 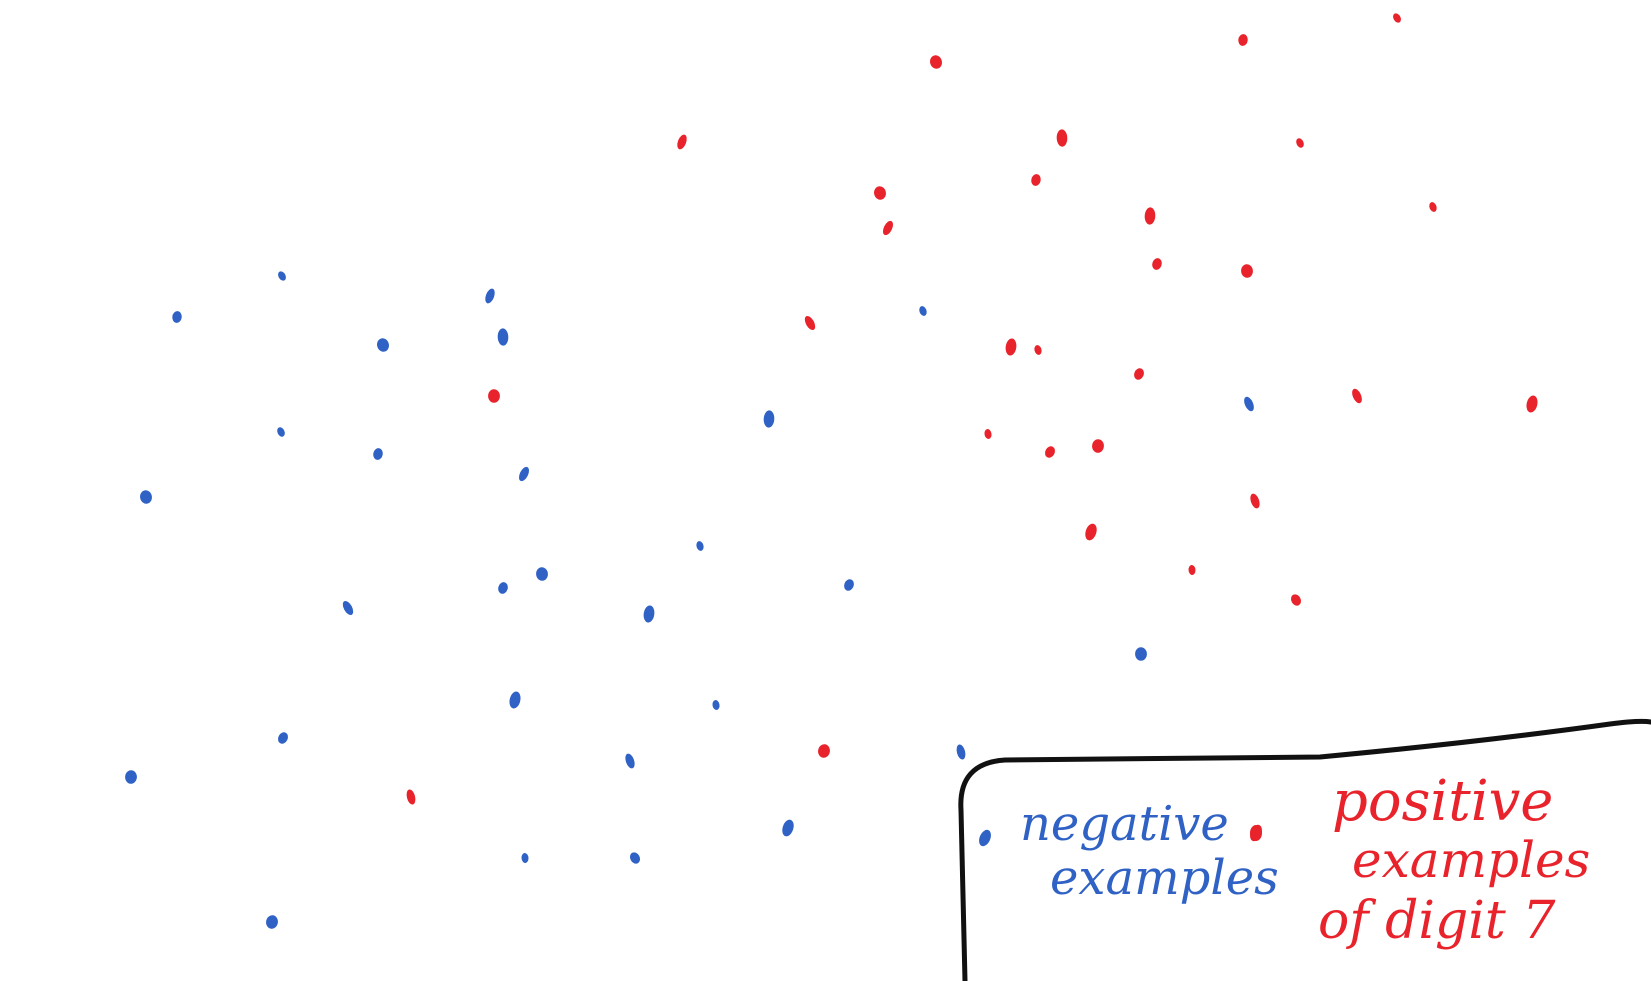 What do you see at coordinates (1124, 824) in the screenshot?
I see `legend-negative-label-line1: negative` at bounding box center [1124, 824].